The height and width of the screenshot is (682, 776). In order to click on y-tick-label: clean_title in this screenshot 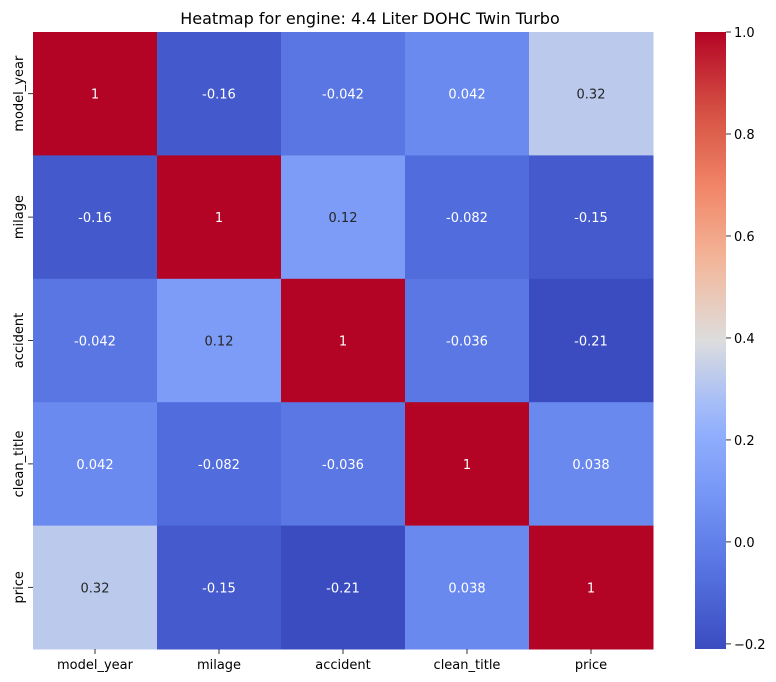, I will do `click(19, 463)`.